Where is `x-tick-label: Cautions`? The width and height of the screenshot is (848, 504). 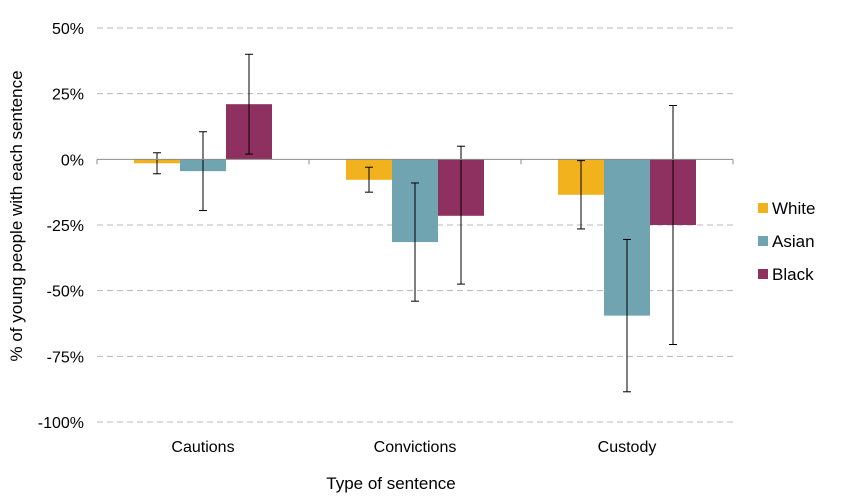
x-tick-label: Cautions is located at coordinates (202, 447).